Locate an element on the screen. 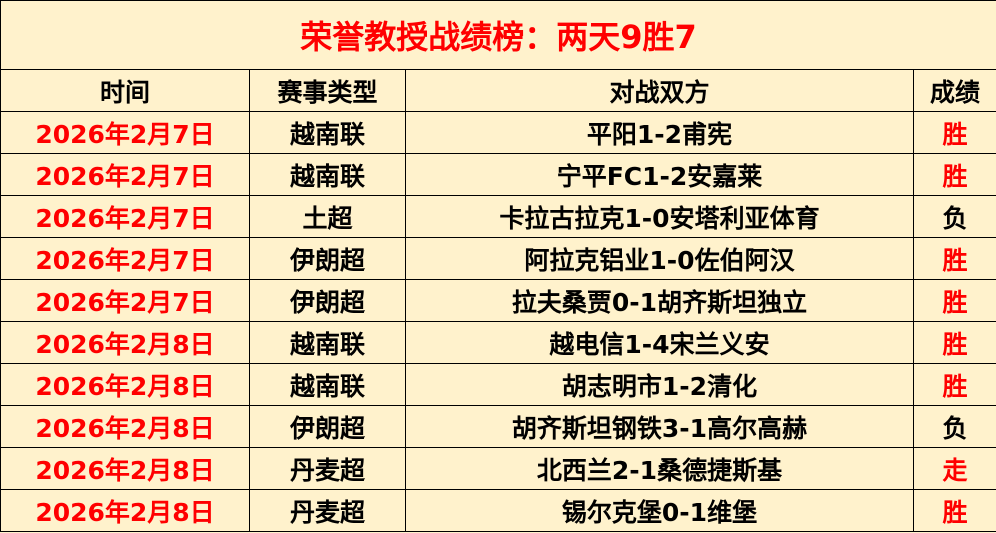 This screenshot has height=533, width=996. table-row: 2026年2月8日 丹麦超 锡尔克堡0-1维堡胜 is located at coordinates (498, 510).